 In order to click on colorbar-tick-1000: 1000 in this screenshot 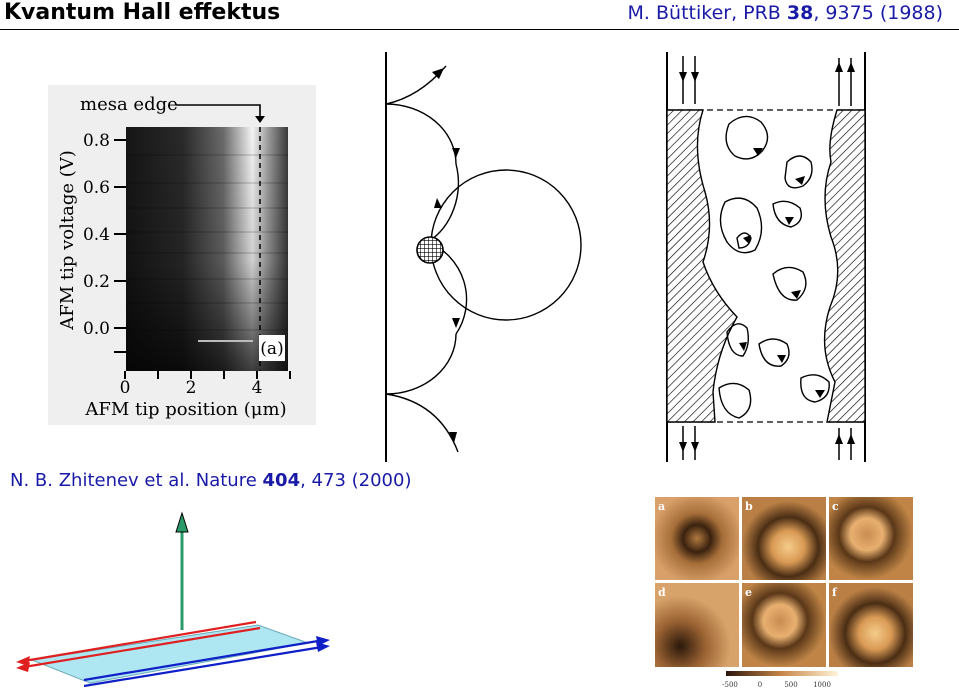, I will do `click(822, 685)`.